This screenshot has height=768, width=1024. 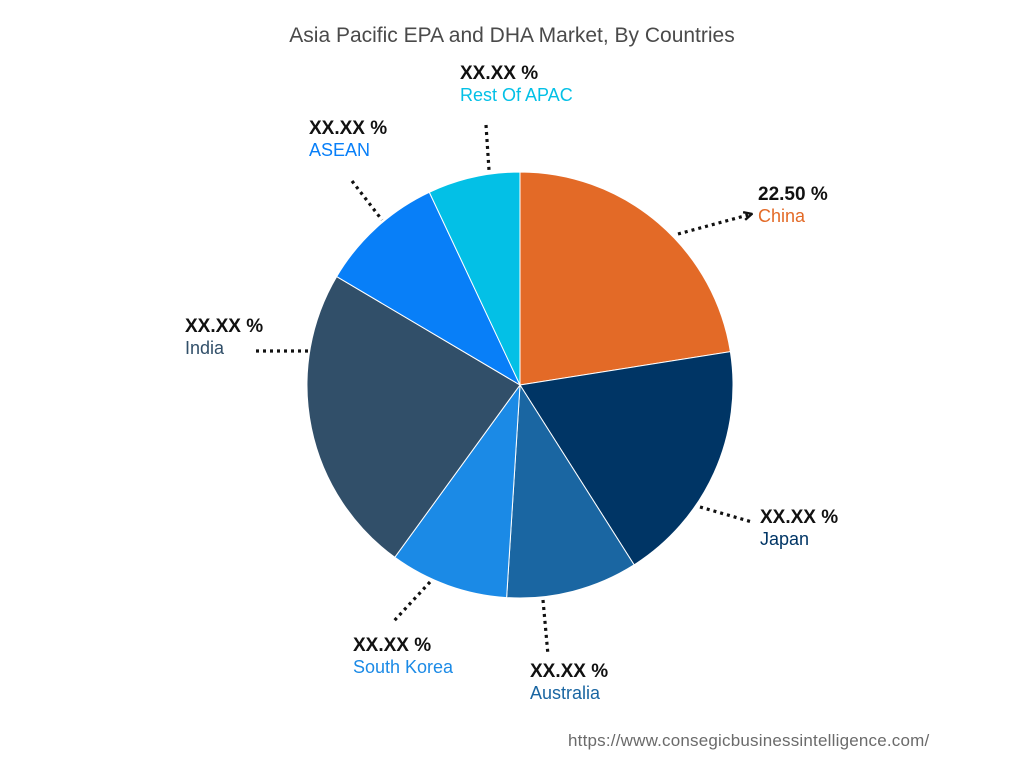 What do you see at coordinates (782, 215) in the screenshot?
I see `name-label-china: China` at bounding box center [782, 215].